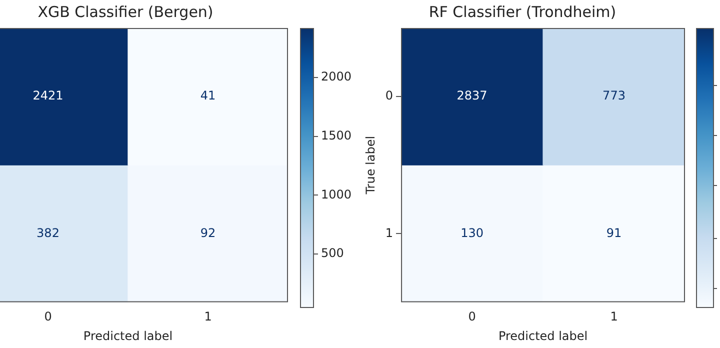 Image resolution: width=720 pixels, height=348 pixels. What do you see at coordinates (336, 194) in the screenshot?
I see `color-bar-label: 1000` at bounding box center [336, 194].